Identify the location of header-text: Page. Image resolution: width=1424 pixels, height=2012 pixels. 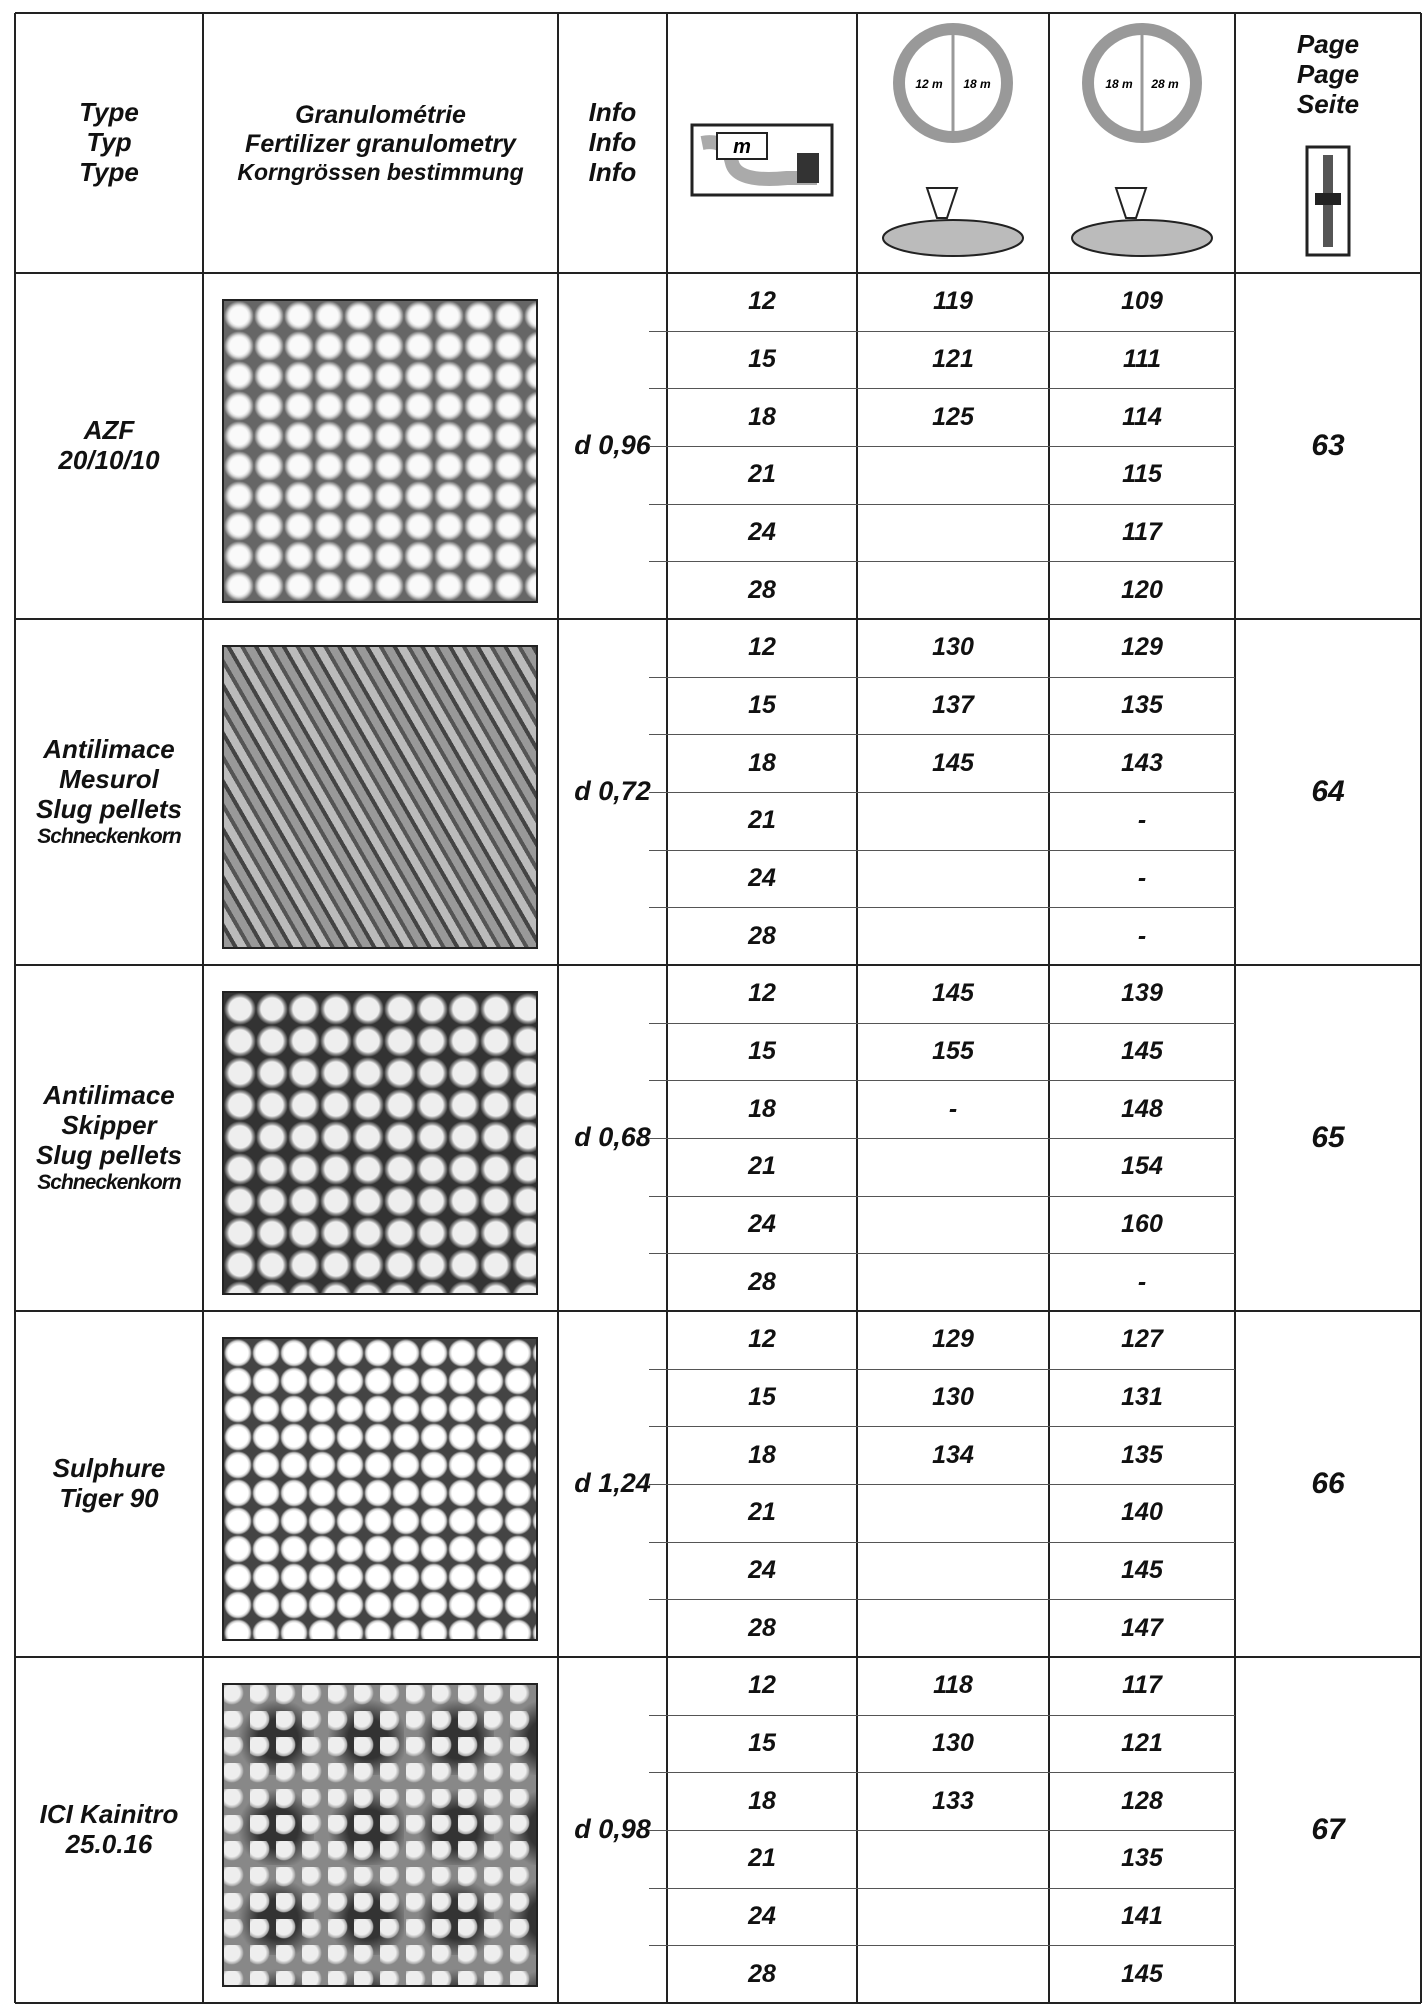
(1328, 74).